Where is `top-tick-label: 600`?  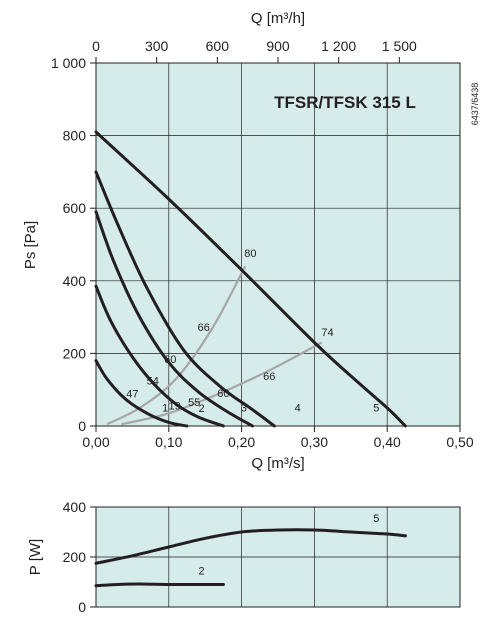 top-tick-label: 600 is located at coordinates (218, 46).